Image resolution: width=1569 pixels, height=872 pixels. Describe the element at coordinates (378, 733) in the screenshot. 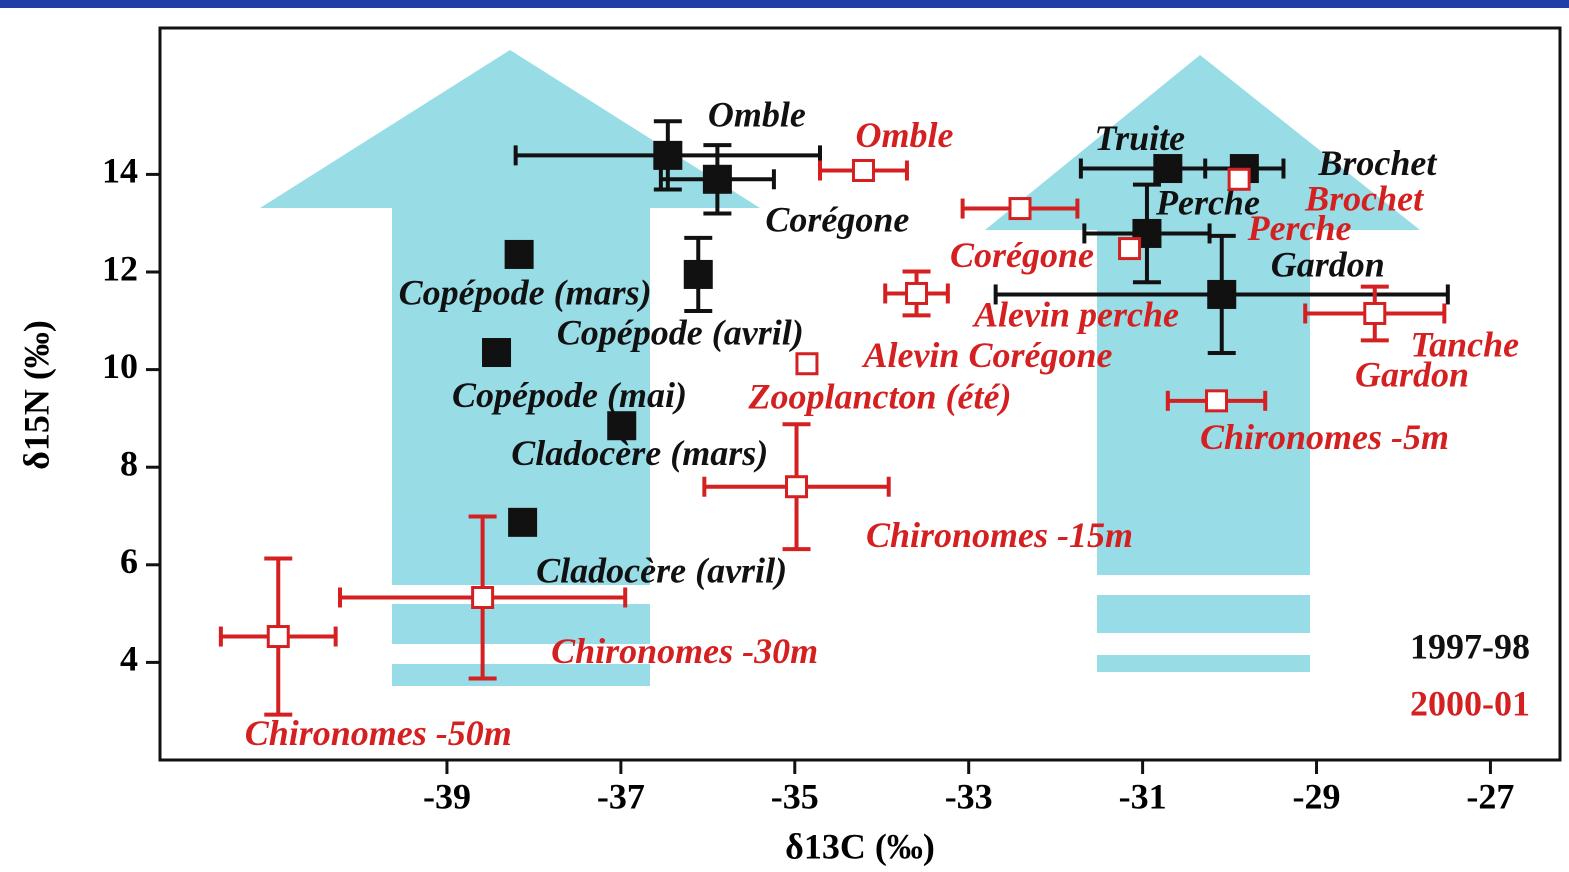

I see `point-label: Chironomes -50m` at that location.